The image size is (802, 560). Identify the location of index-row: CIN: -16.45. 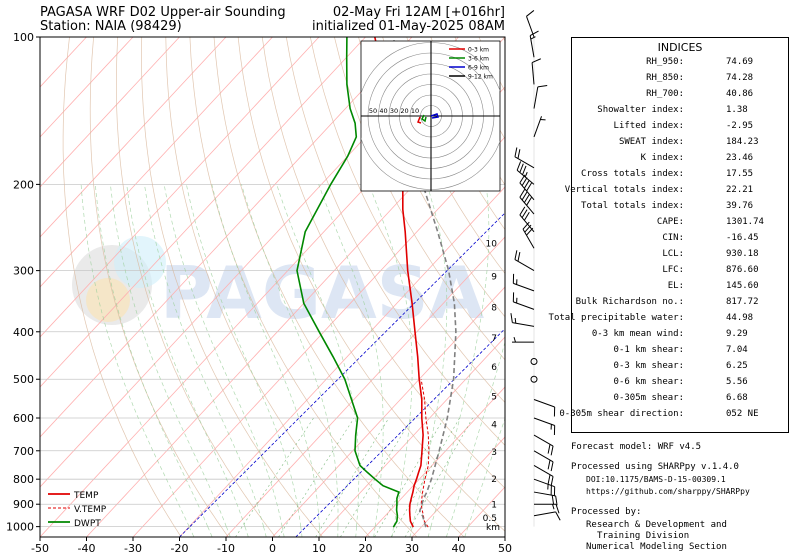
(680, 241).